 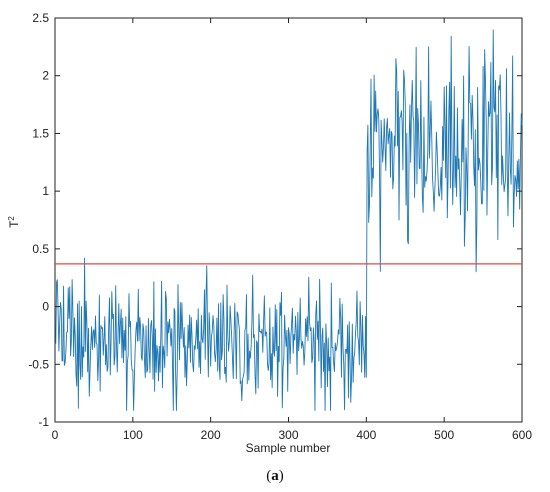 What do you see at coordinates (288, 435) in the screenshot?
I see `x-tick-label: 300` at bounding box center [288, 435].